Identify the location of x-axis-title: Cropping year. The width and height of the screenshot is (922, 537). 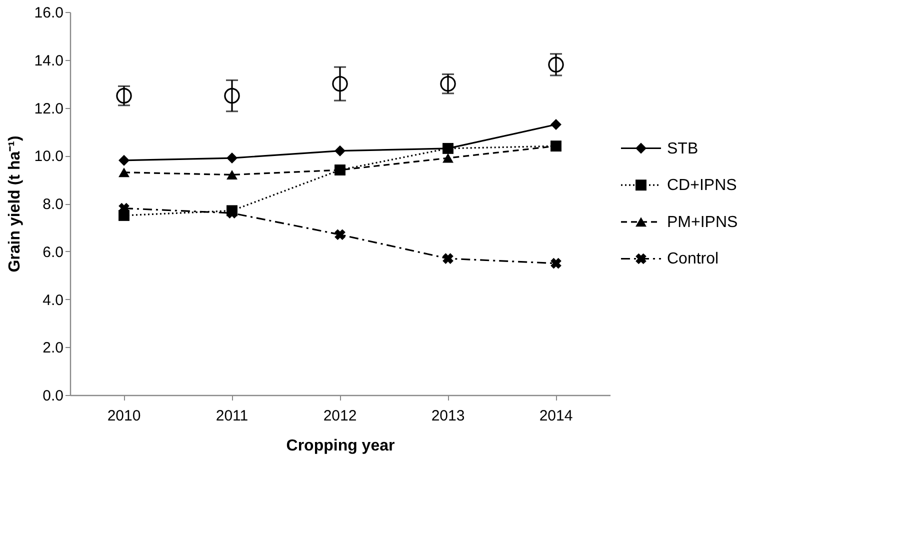
(340, 446).